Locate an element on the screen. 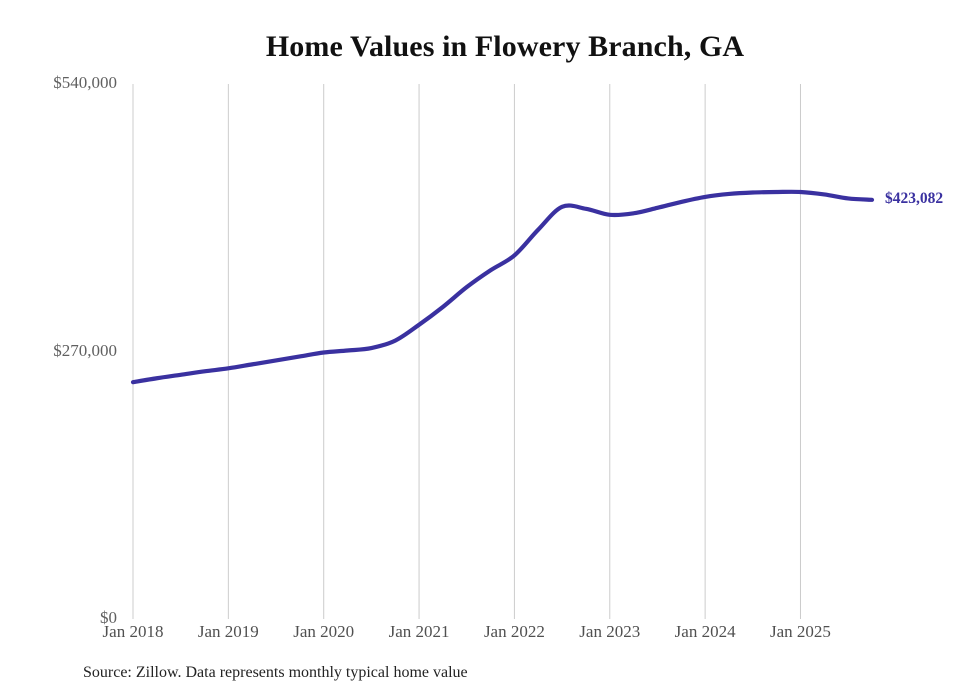 This screenshot has height=699, width=980. x-tick-label-jan-2020: Jan 2020 is located at coordinates (324, 631).